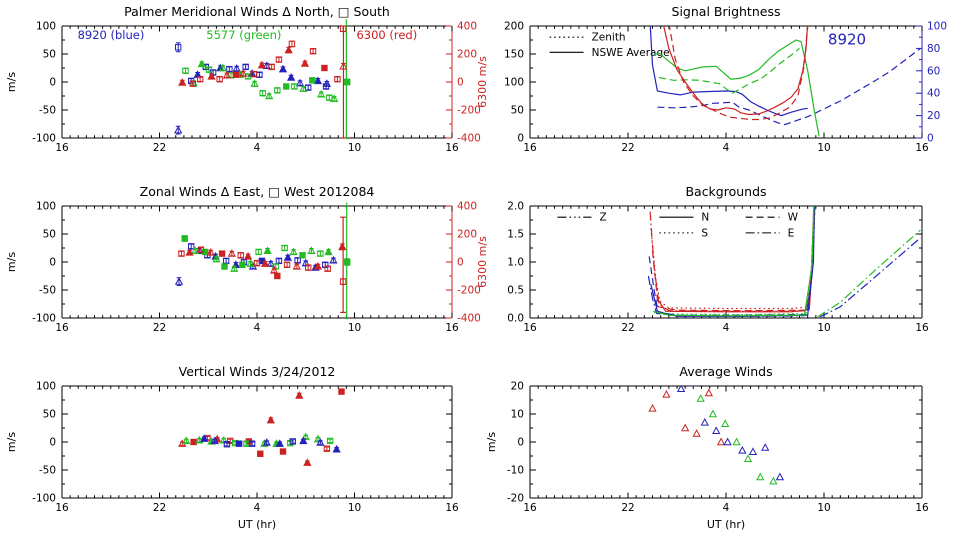 The image size is (960, 540). I want to click on 5577-zenith, so click(729, 70).